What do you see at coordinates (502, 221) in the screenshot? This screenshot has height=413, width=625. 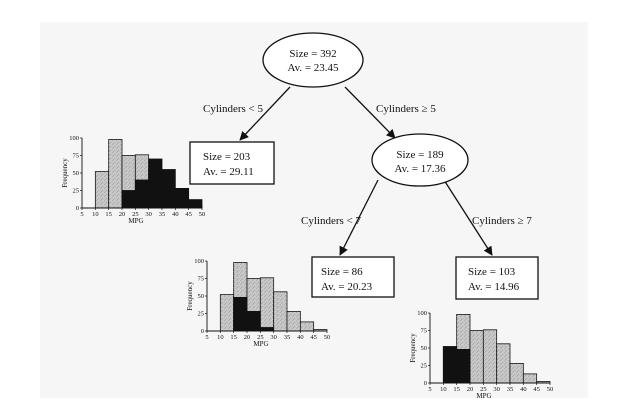 I see `edge-label-right-right: Cylinders ≥ 7` at bounding box center [502, 221].